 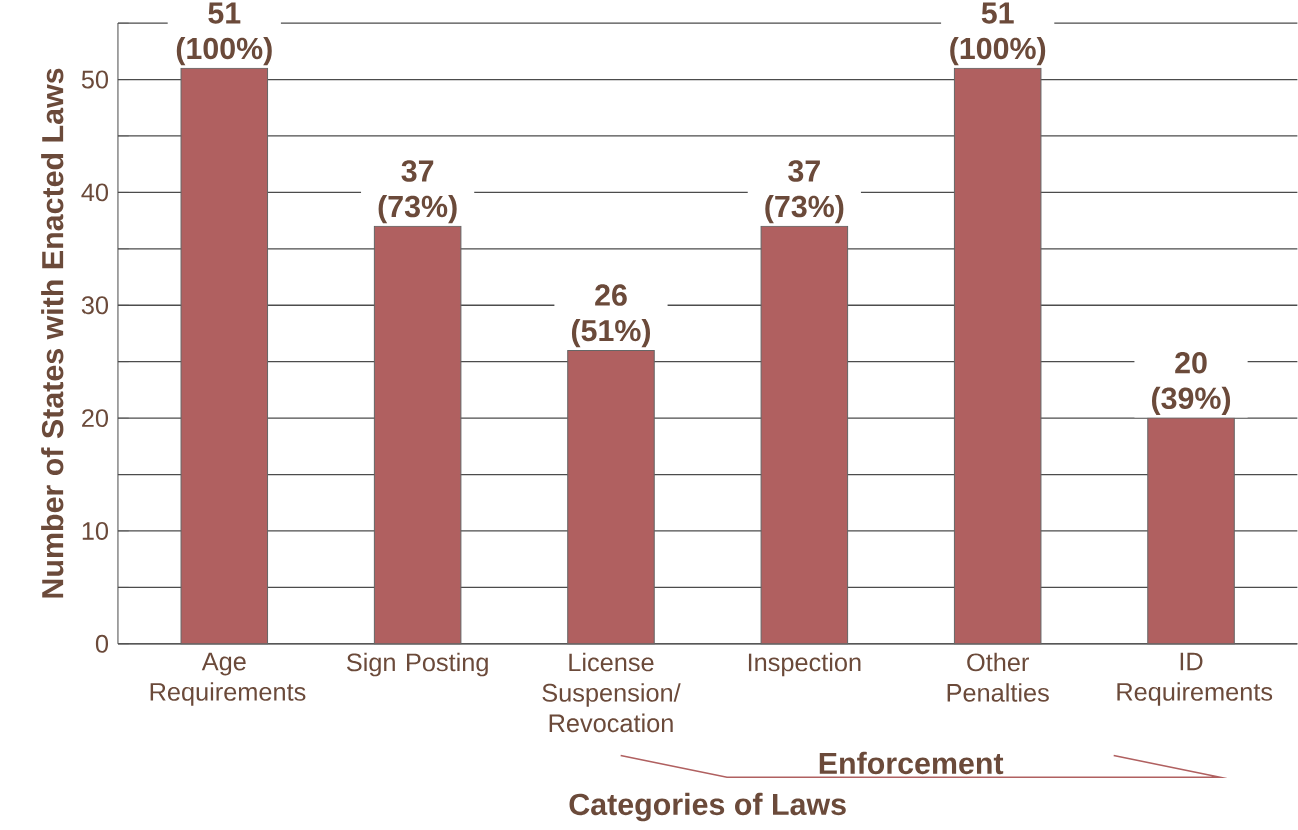 What do you see at coordinates (95, 192) in the screenshot?
I see `y-tick-label: 40` at bounding box center [95, 192].